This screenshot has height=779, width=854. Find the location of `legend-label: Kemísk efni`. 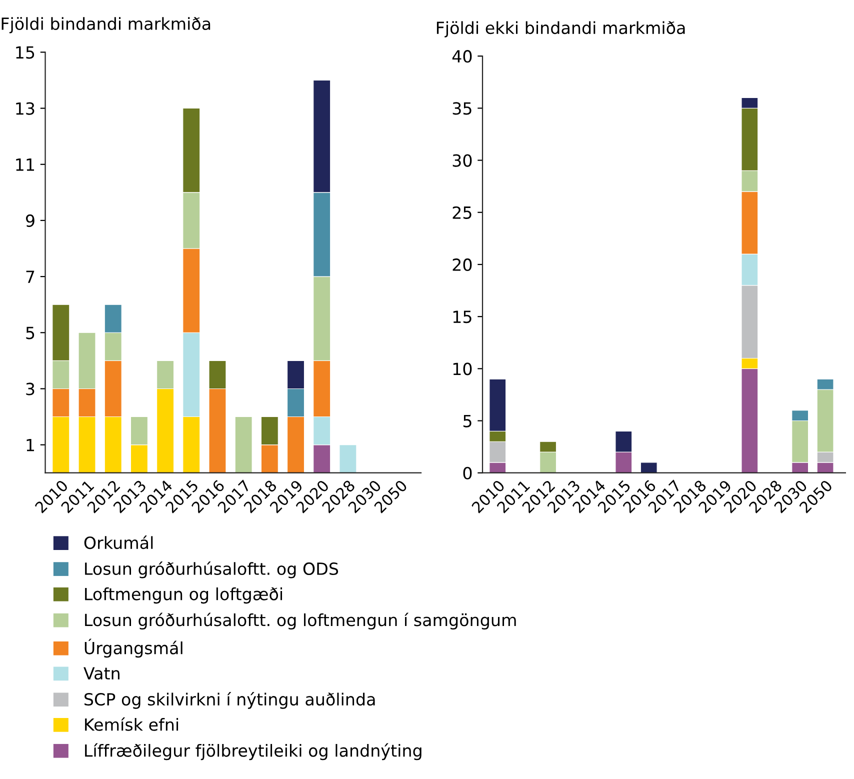

legend-label: Kemísk efni is located at coordinates (131, 724).